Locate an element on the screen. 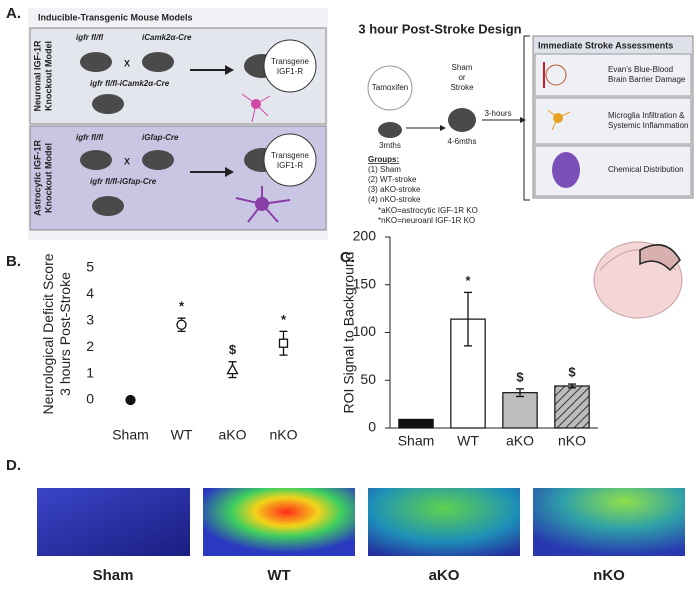 The height and width of the screenshot is (592, 700). offspring: igfr fl/fl-iGfap-Cre is located at coordinates (123, 181).